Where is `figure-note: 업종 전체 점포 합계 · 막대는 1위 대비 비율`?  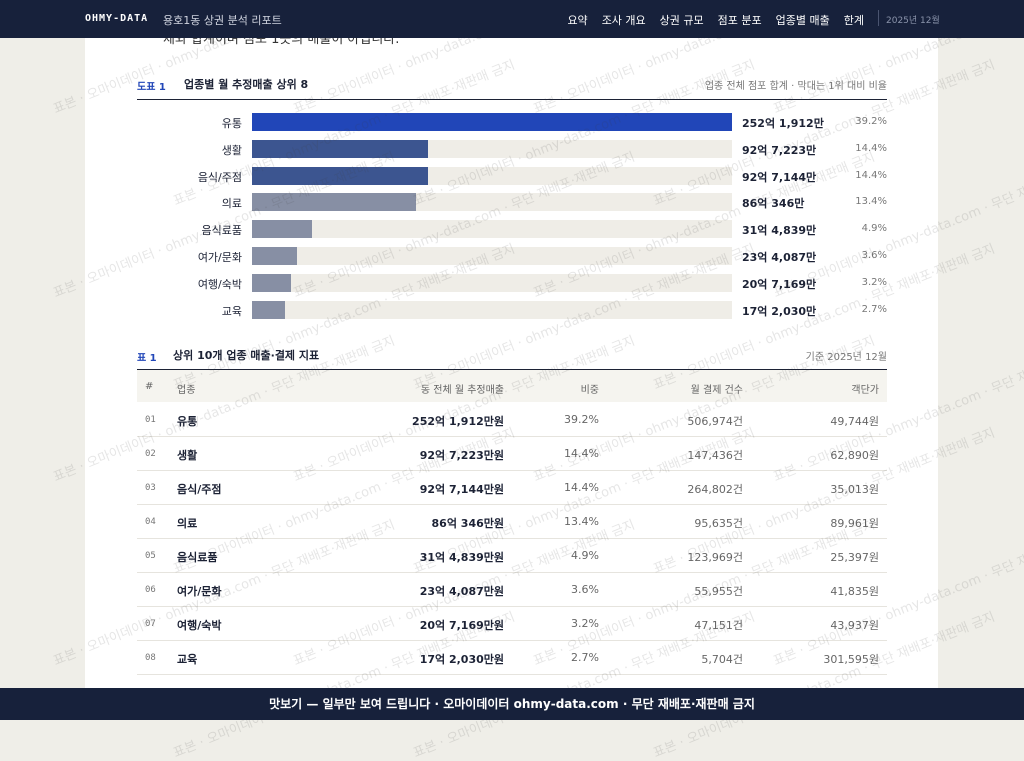
figure-note: 업종 전체 점포 합계 · 막대는 1위 대비 비율 is located at coordinates (795, 86).